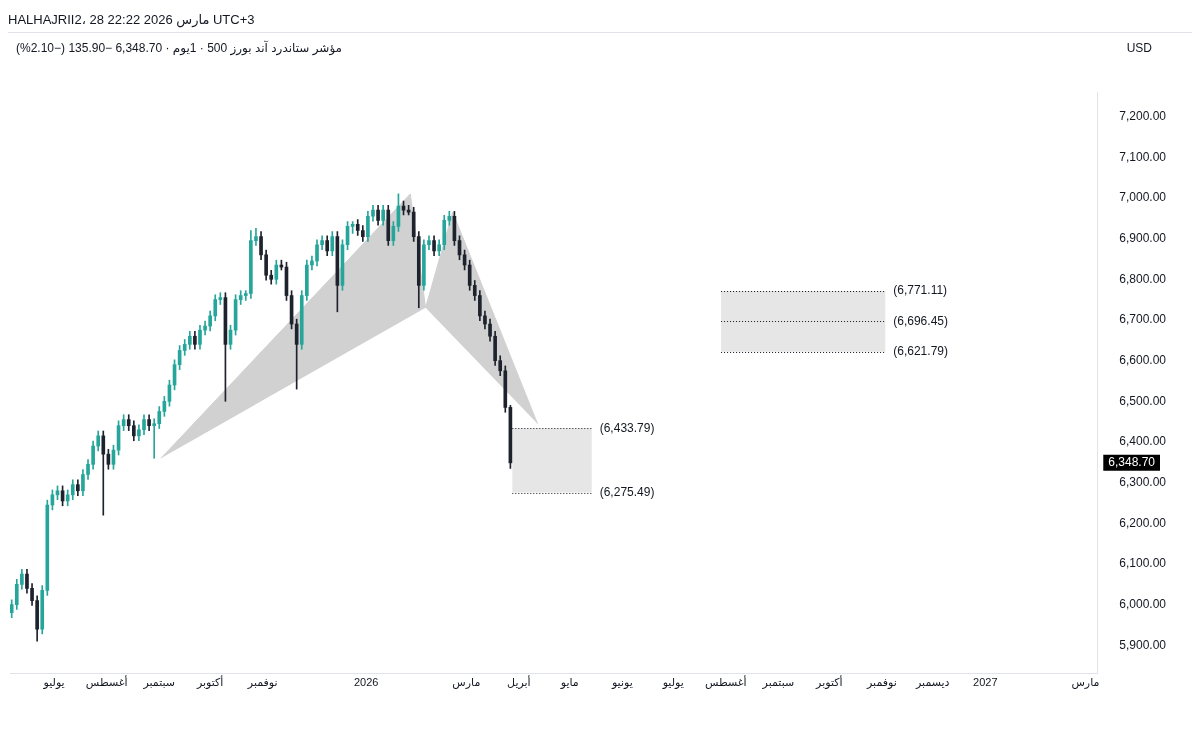  Describe the element at coordinates (1143, 522) in the screenshot. I see `y-tick-label: 6,200.00` at that location.